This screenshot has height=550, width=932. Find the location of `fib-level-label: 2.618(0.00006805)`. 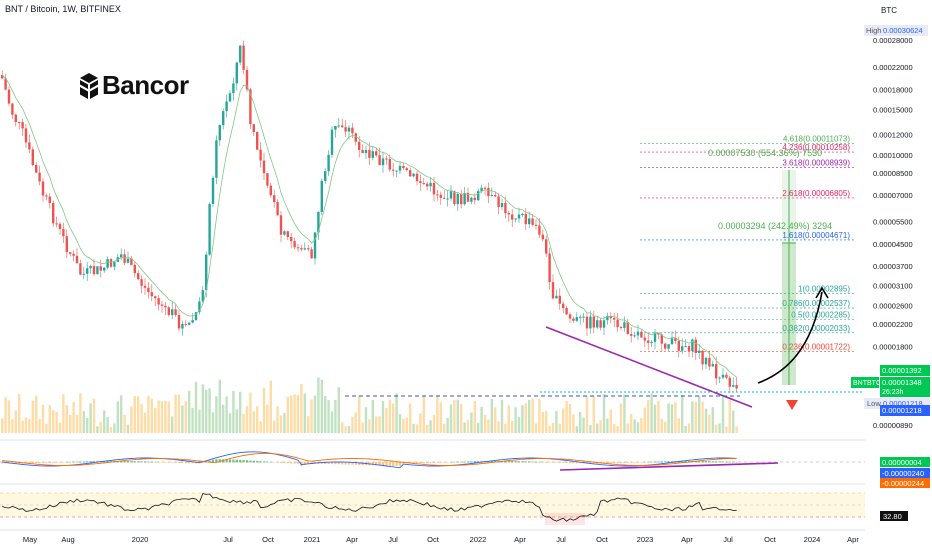

fib-level-label: 2.618(0.00006805) is located at coordinates (816, 193).